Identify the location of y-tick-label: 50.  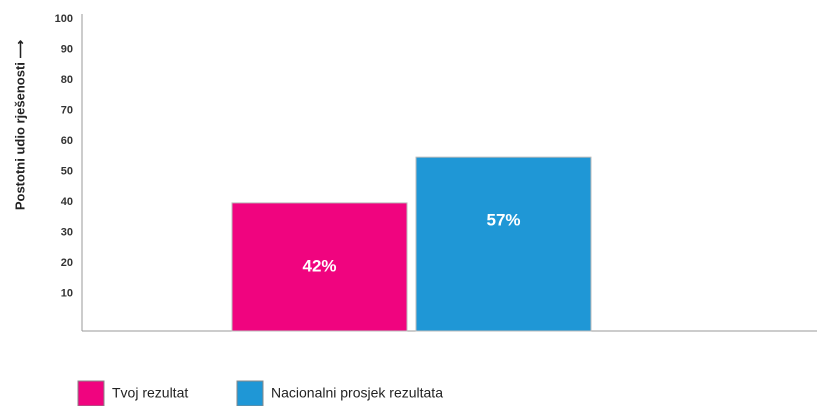
(67, 171).